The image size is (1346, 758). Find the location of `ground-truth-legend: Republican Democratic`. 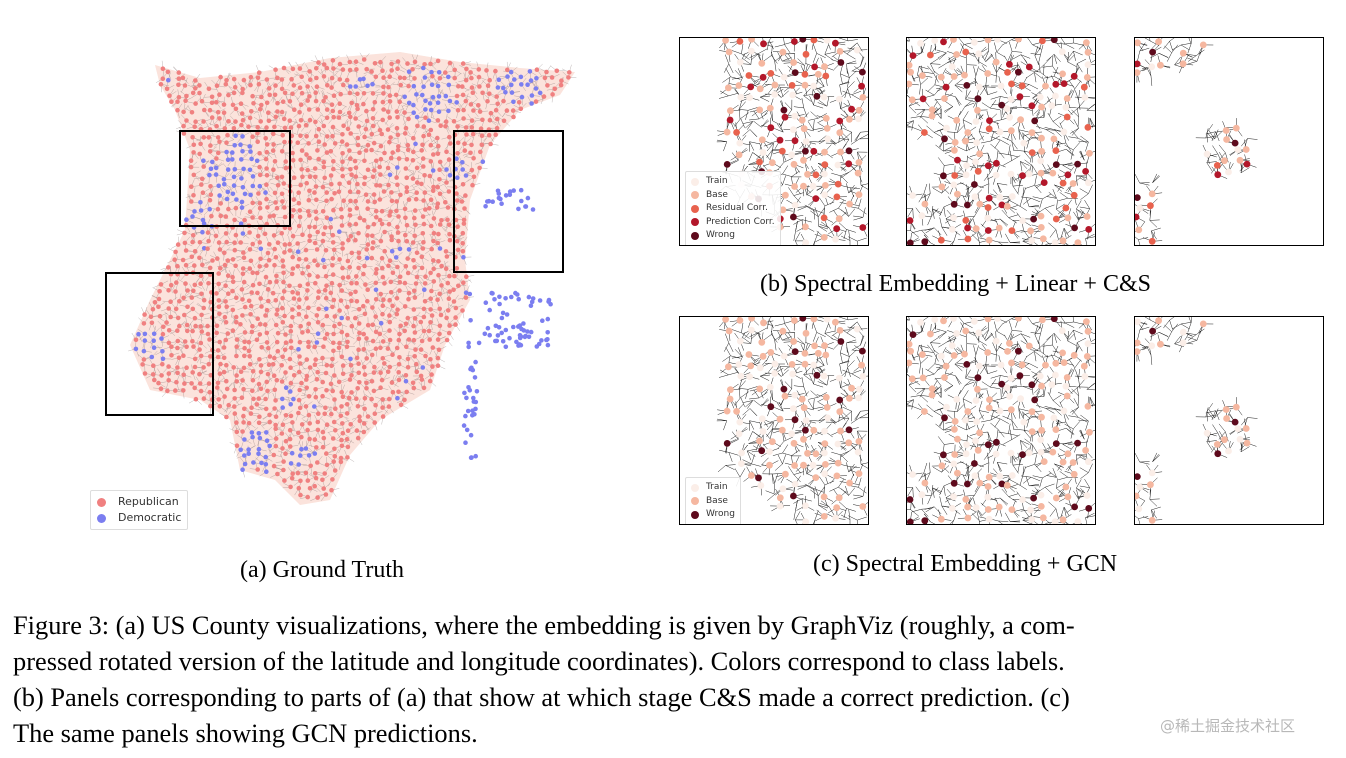

ground-truth-legend: Republican Democratic is located at coordinates (139, 510).